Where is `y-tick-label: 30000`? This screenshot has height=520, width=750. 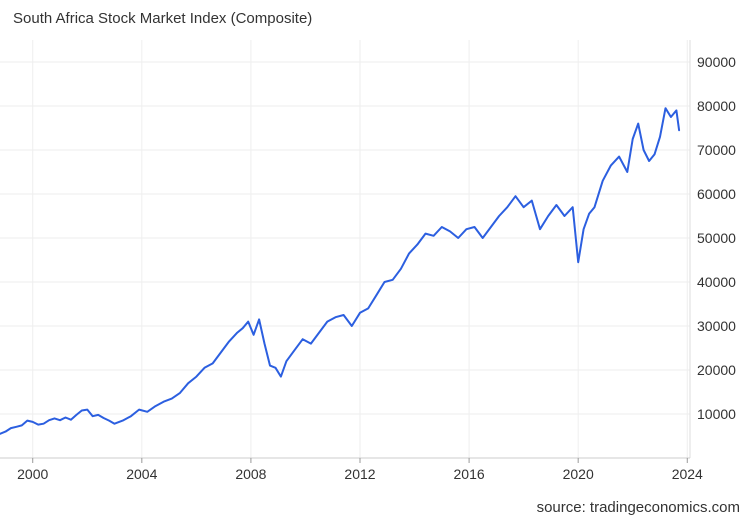 y-tick-label: 30000 is located at coordinates (716, 326).